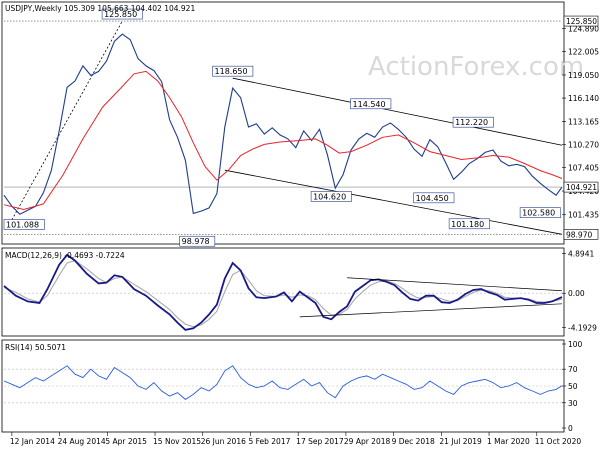 The image size is (600, 450). I want to click on current-price-box: 104.921, so click(581, 187).